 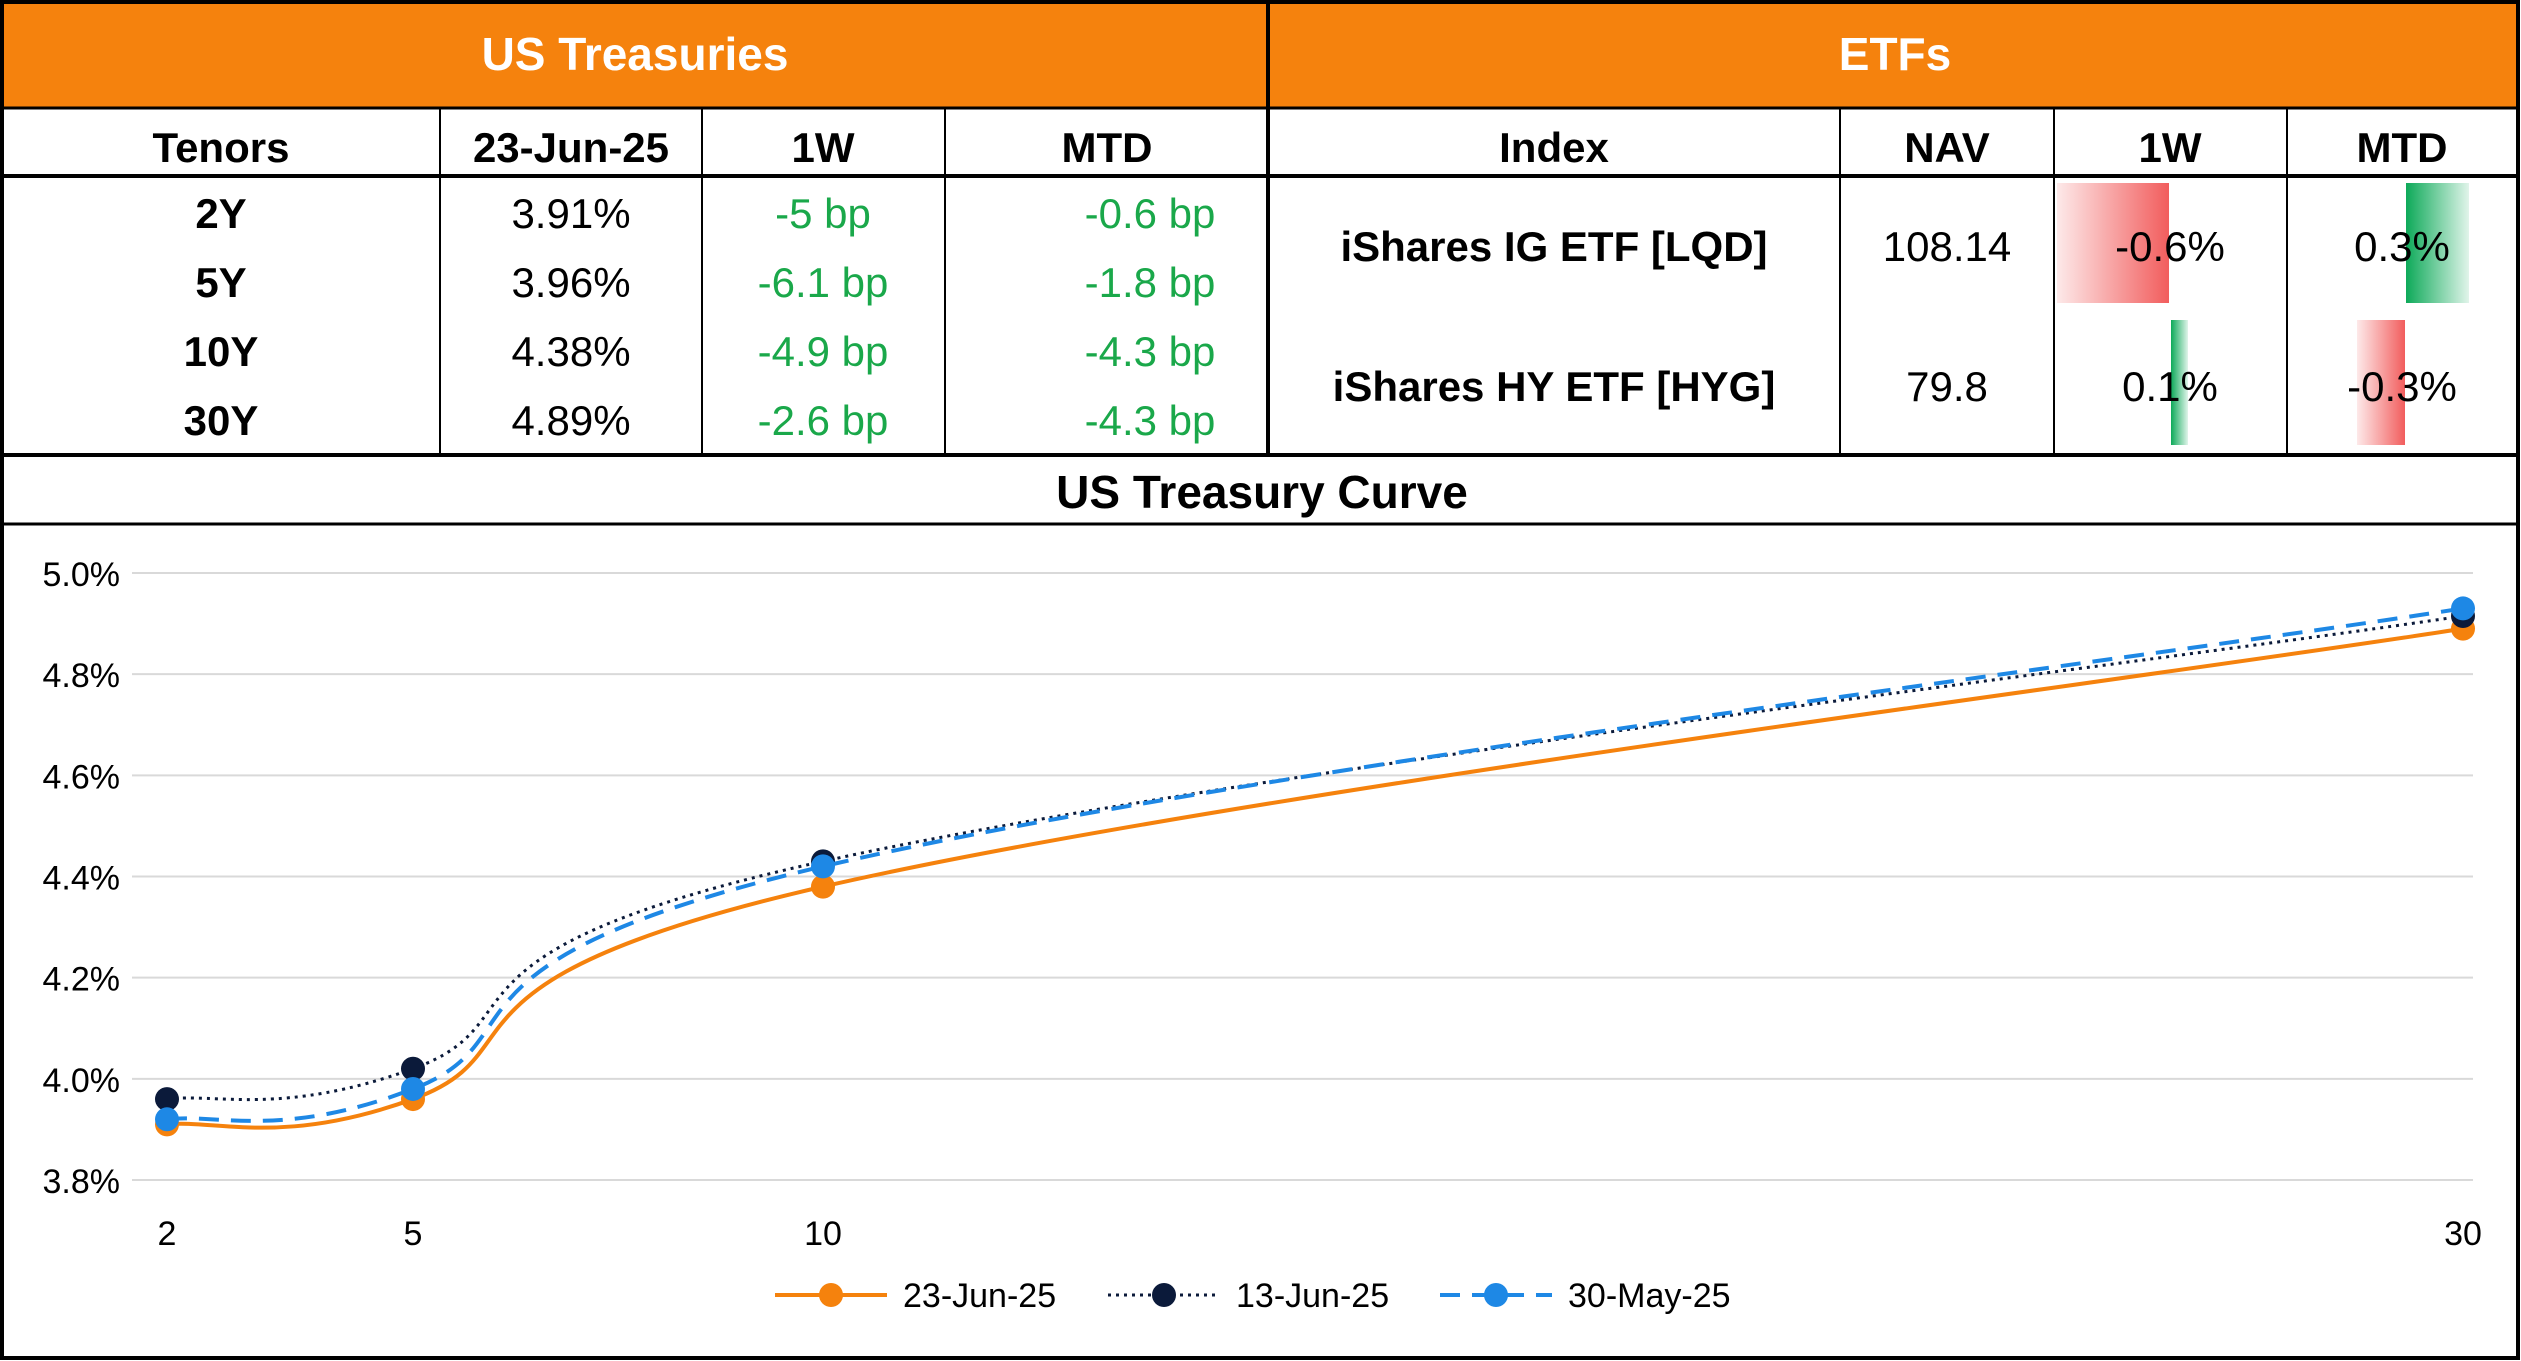 What do you see at coordinates (82, 1182) in the screenshot?
I see `y-tick-label: 3.8%` at bounding box center [82, 1182].